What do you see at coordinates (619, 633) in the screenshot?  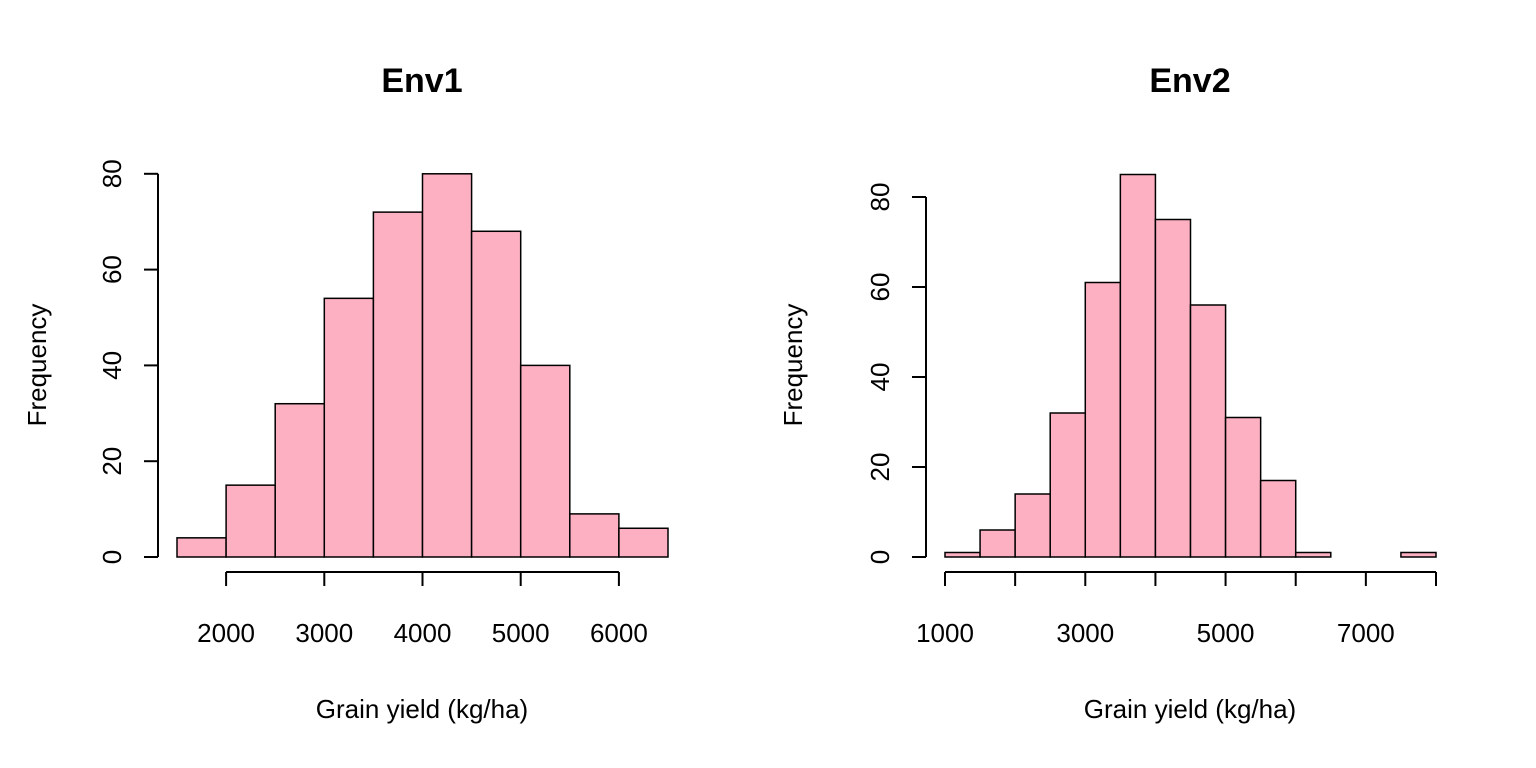 I see `x-tick-label: 6000` at bounding box center [619, 633].